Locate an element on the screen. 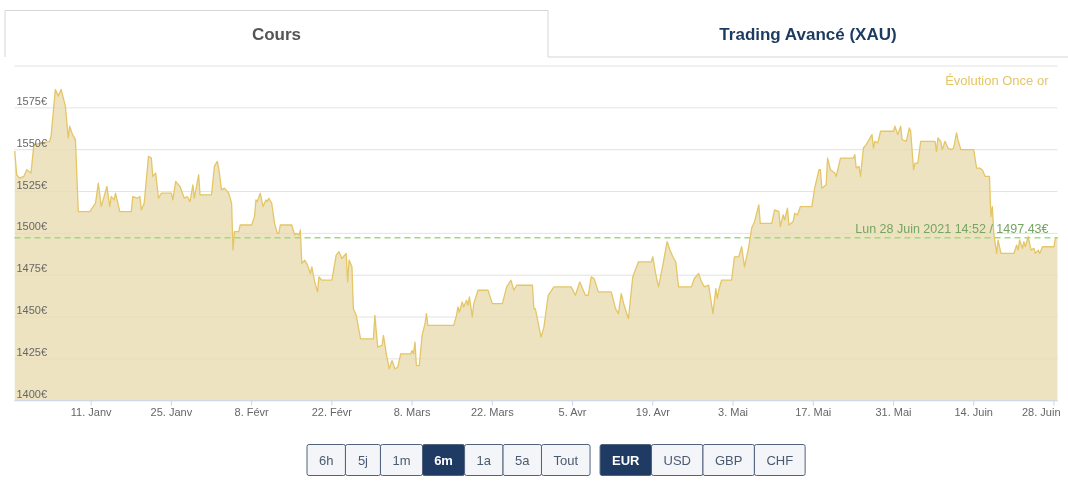 This screenshot has width=1068, height=483. range-button: 6h is located at coordinates (326, 460).